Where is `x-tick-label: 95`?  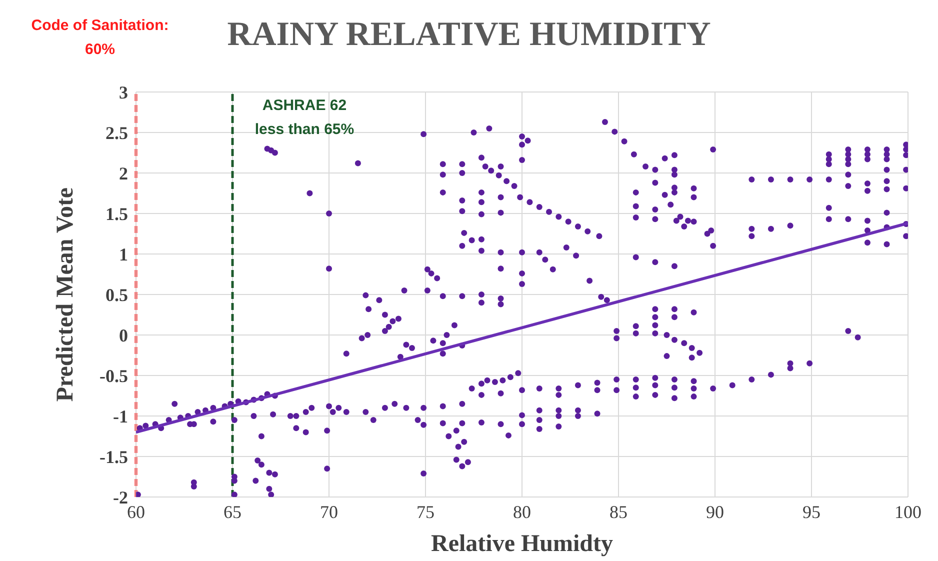 x-tick-label: 95 is located at coordinates (811, 512).